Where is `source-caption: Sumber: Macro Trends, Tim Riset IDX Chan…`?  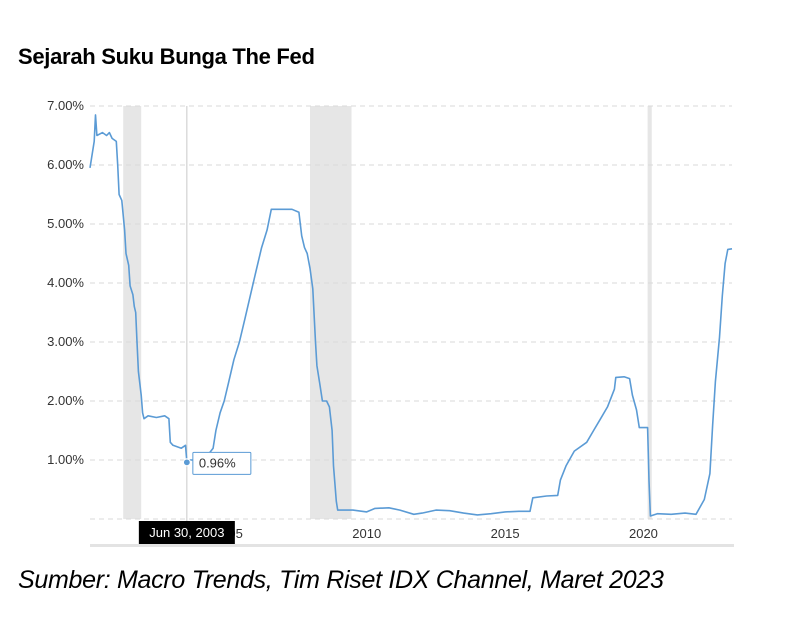 source-caption: Sumber: Macro Trends, Tim Riset IDX Chan… is located at coordinates (341, 580).